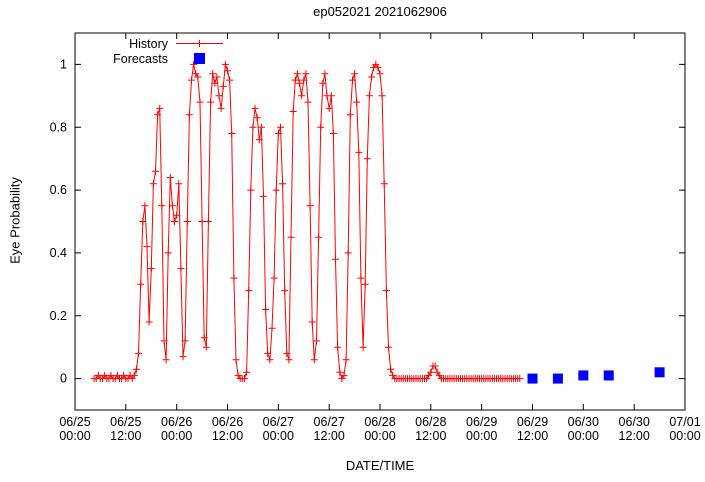 This screenshot has width=705, height=482. What do you see at coordinates (58, 316) in the screenshot?
I see `svg-text: 0.2` at bounding box center [58, 316].